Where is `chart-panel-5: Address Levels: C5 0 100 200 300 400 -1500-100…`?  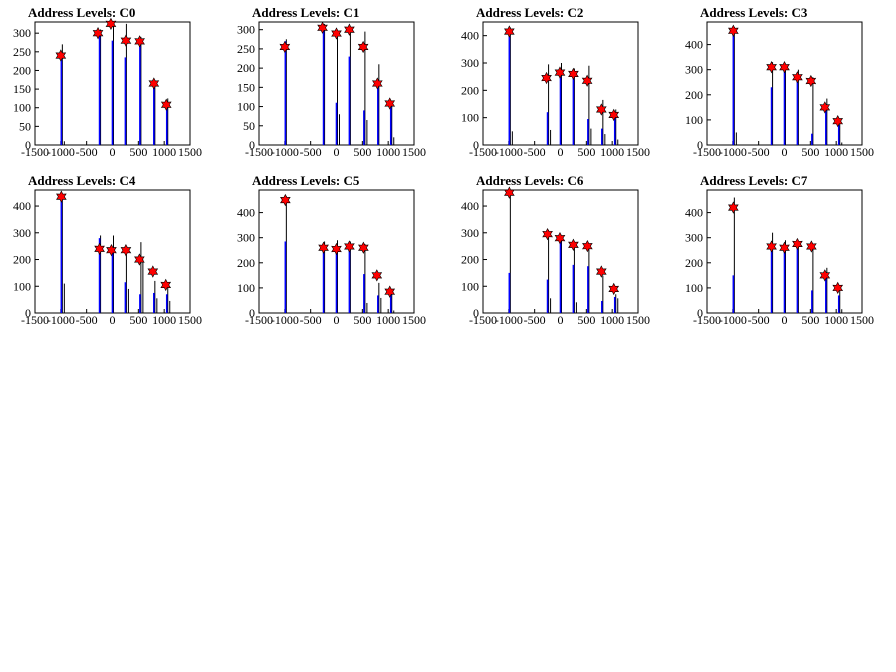
chart-panel-5: Address Levels: C5 0 100 200 300 400 -1500-100… is located at coordinates (331, 250).